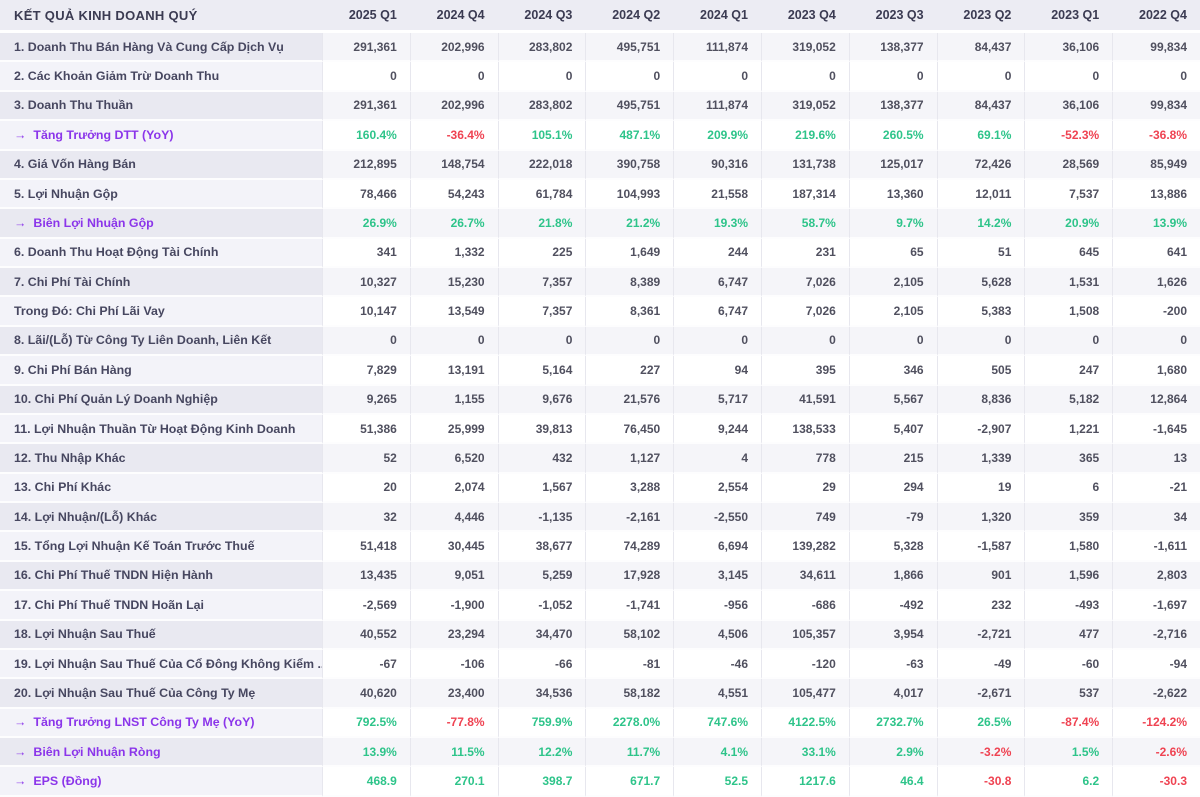 Image resolution: width=1200 pixels, height=797 pixels. I want to click on row-label: 12. Thu Nhập Khác, so click(161, 459).